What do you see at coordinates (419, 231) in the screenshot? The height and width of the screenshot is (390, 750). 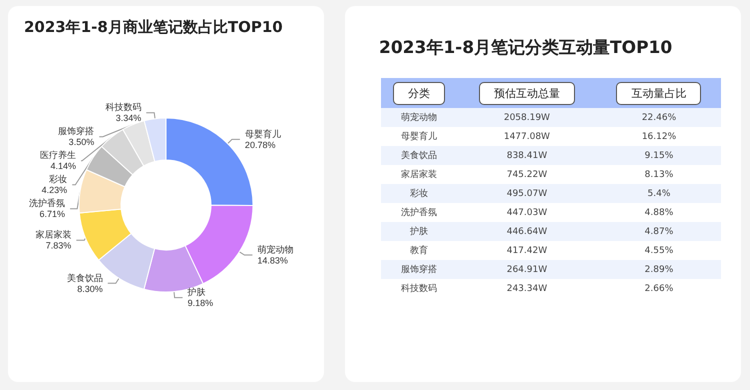 I see `category-label: 护肤` at bounding box center [419, 231].